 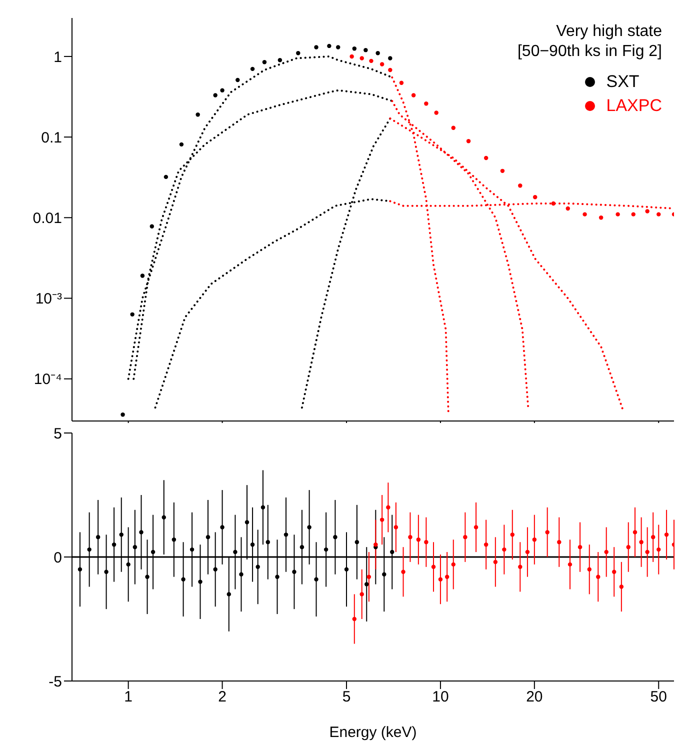 I want to click on x-tick-label: 5, so click(x=346, y=697).